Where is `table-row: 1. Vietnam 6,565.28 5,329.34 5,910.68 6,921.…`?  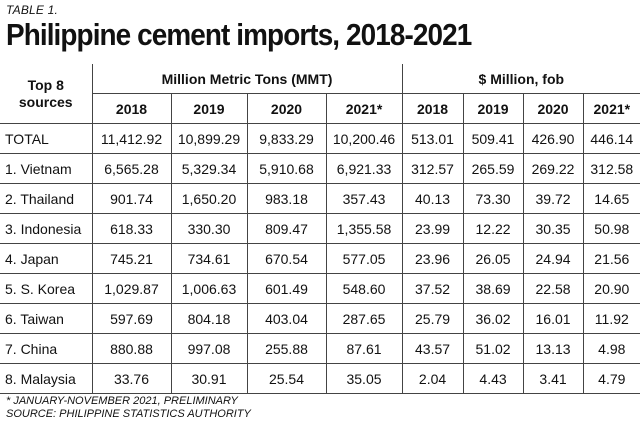
table-row: 1. Vietnam 6,565.28 5,329.34 5,910.68 6,921.… is located at coordinates (320, 168).